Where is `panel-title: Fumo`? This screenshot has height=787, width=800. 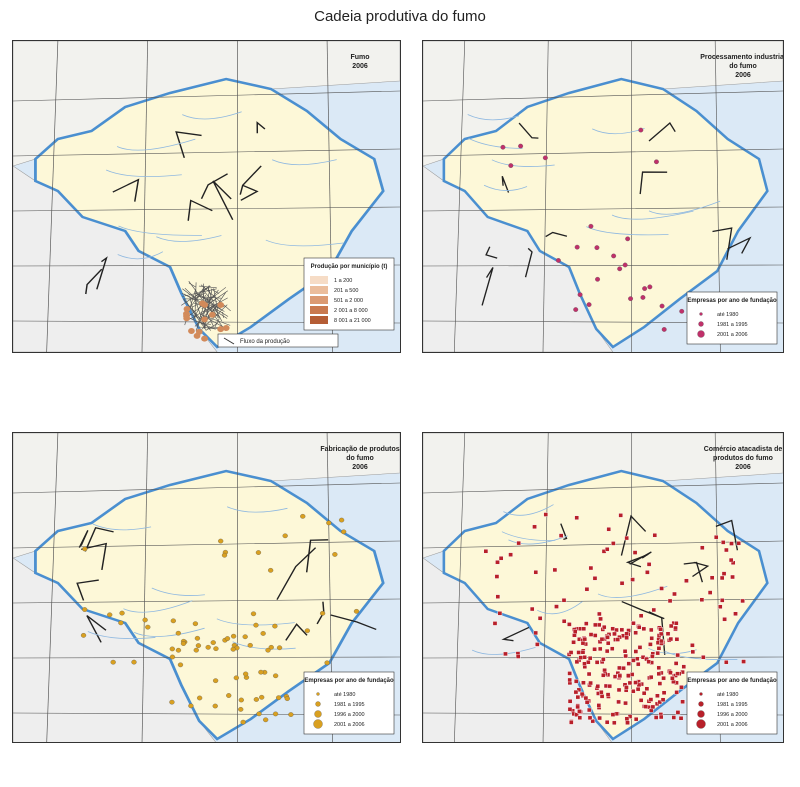 panel-title: Fumo is located at coordinates (359, 57).